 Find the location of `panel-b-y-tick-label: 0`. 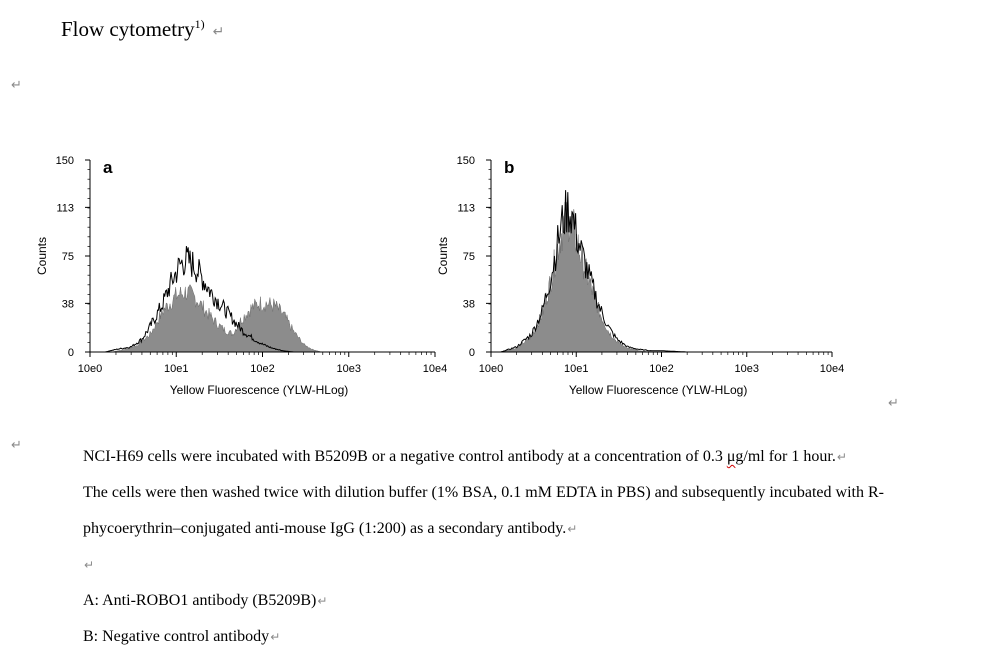

panel-b-y-tick-label: 0 is located at coordinates (472, 353).